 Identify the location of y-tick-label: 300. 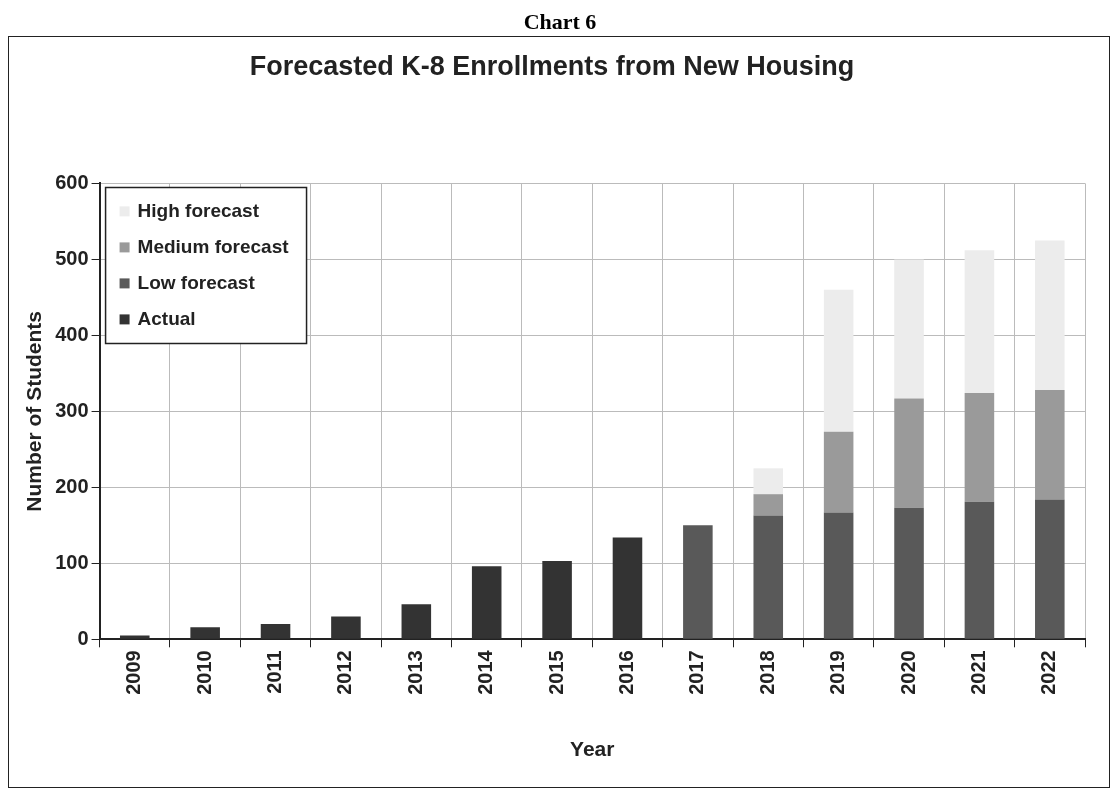
(72, 409).